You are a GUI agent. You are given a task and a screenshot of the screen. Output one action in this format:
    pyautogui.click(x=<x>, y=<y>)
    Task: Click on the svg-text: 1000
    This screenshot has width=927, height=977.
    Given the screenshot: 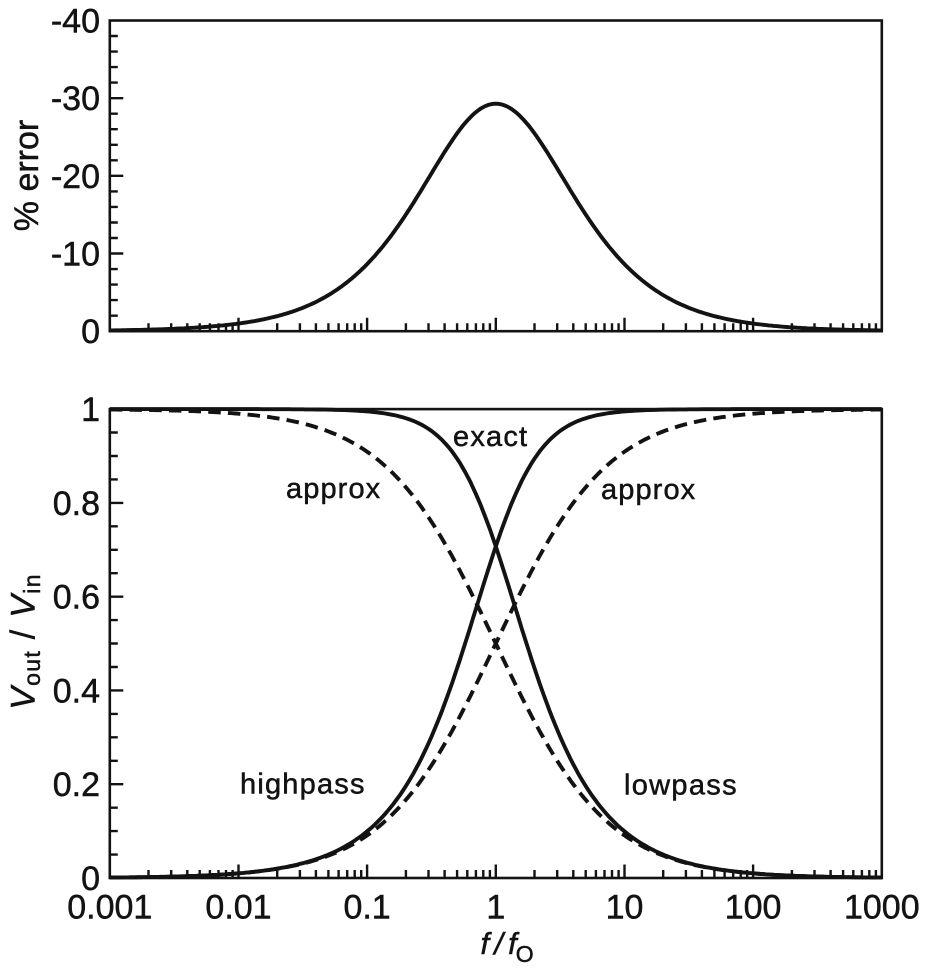 What is the action you would take?
    pyautogui.click(x=882, y=907)
    